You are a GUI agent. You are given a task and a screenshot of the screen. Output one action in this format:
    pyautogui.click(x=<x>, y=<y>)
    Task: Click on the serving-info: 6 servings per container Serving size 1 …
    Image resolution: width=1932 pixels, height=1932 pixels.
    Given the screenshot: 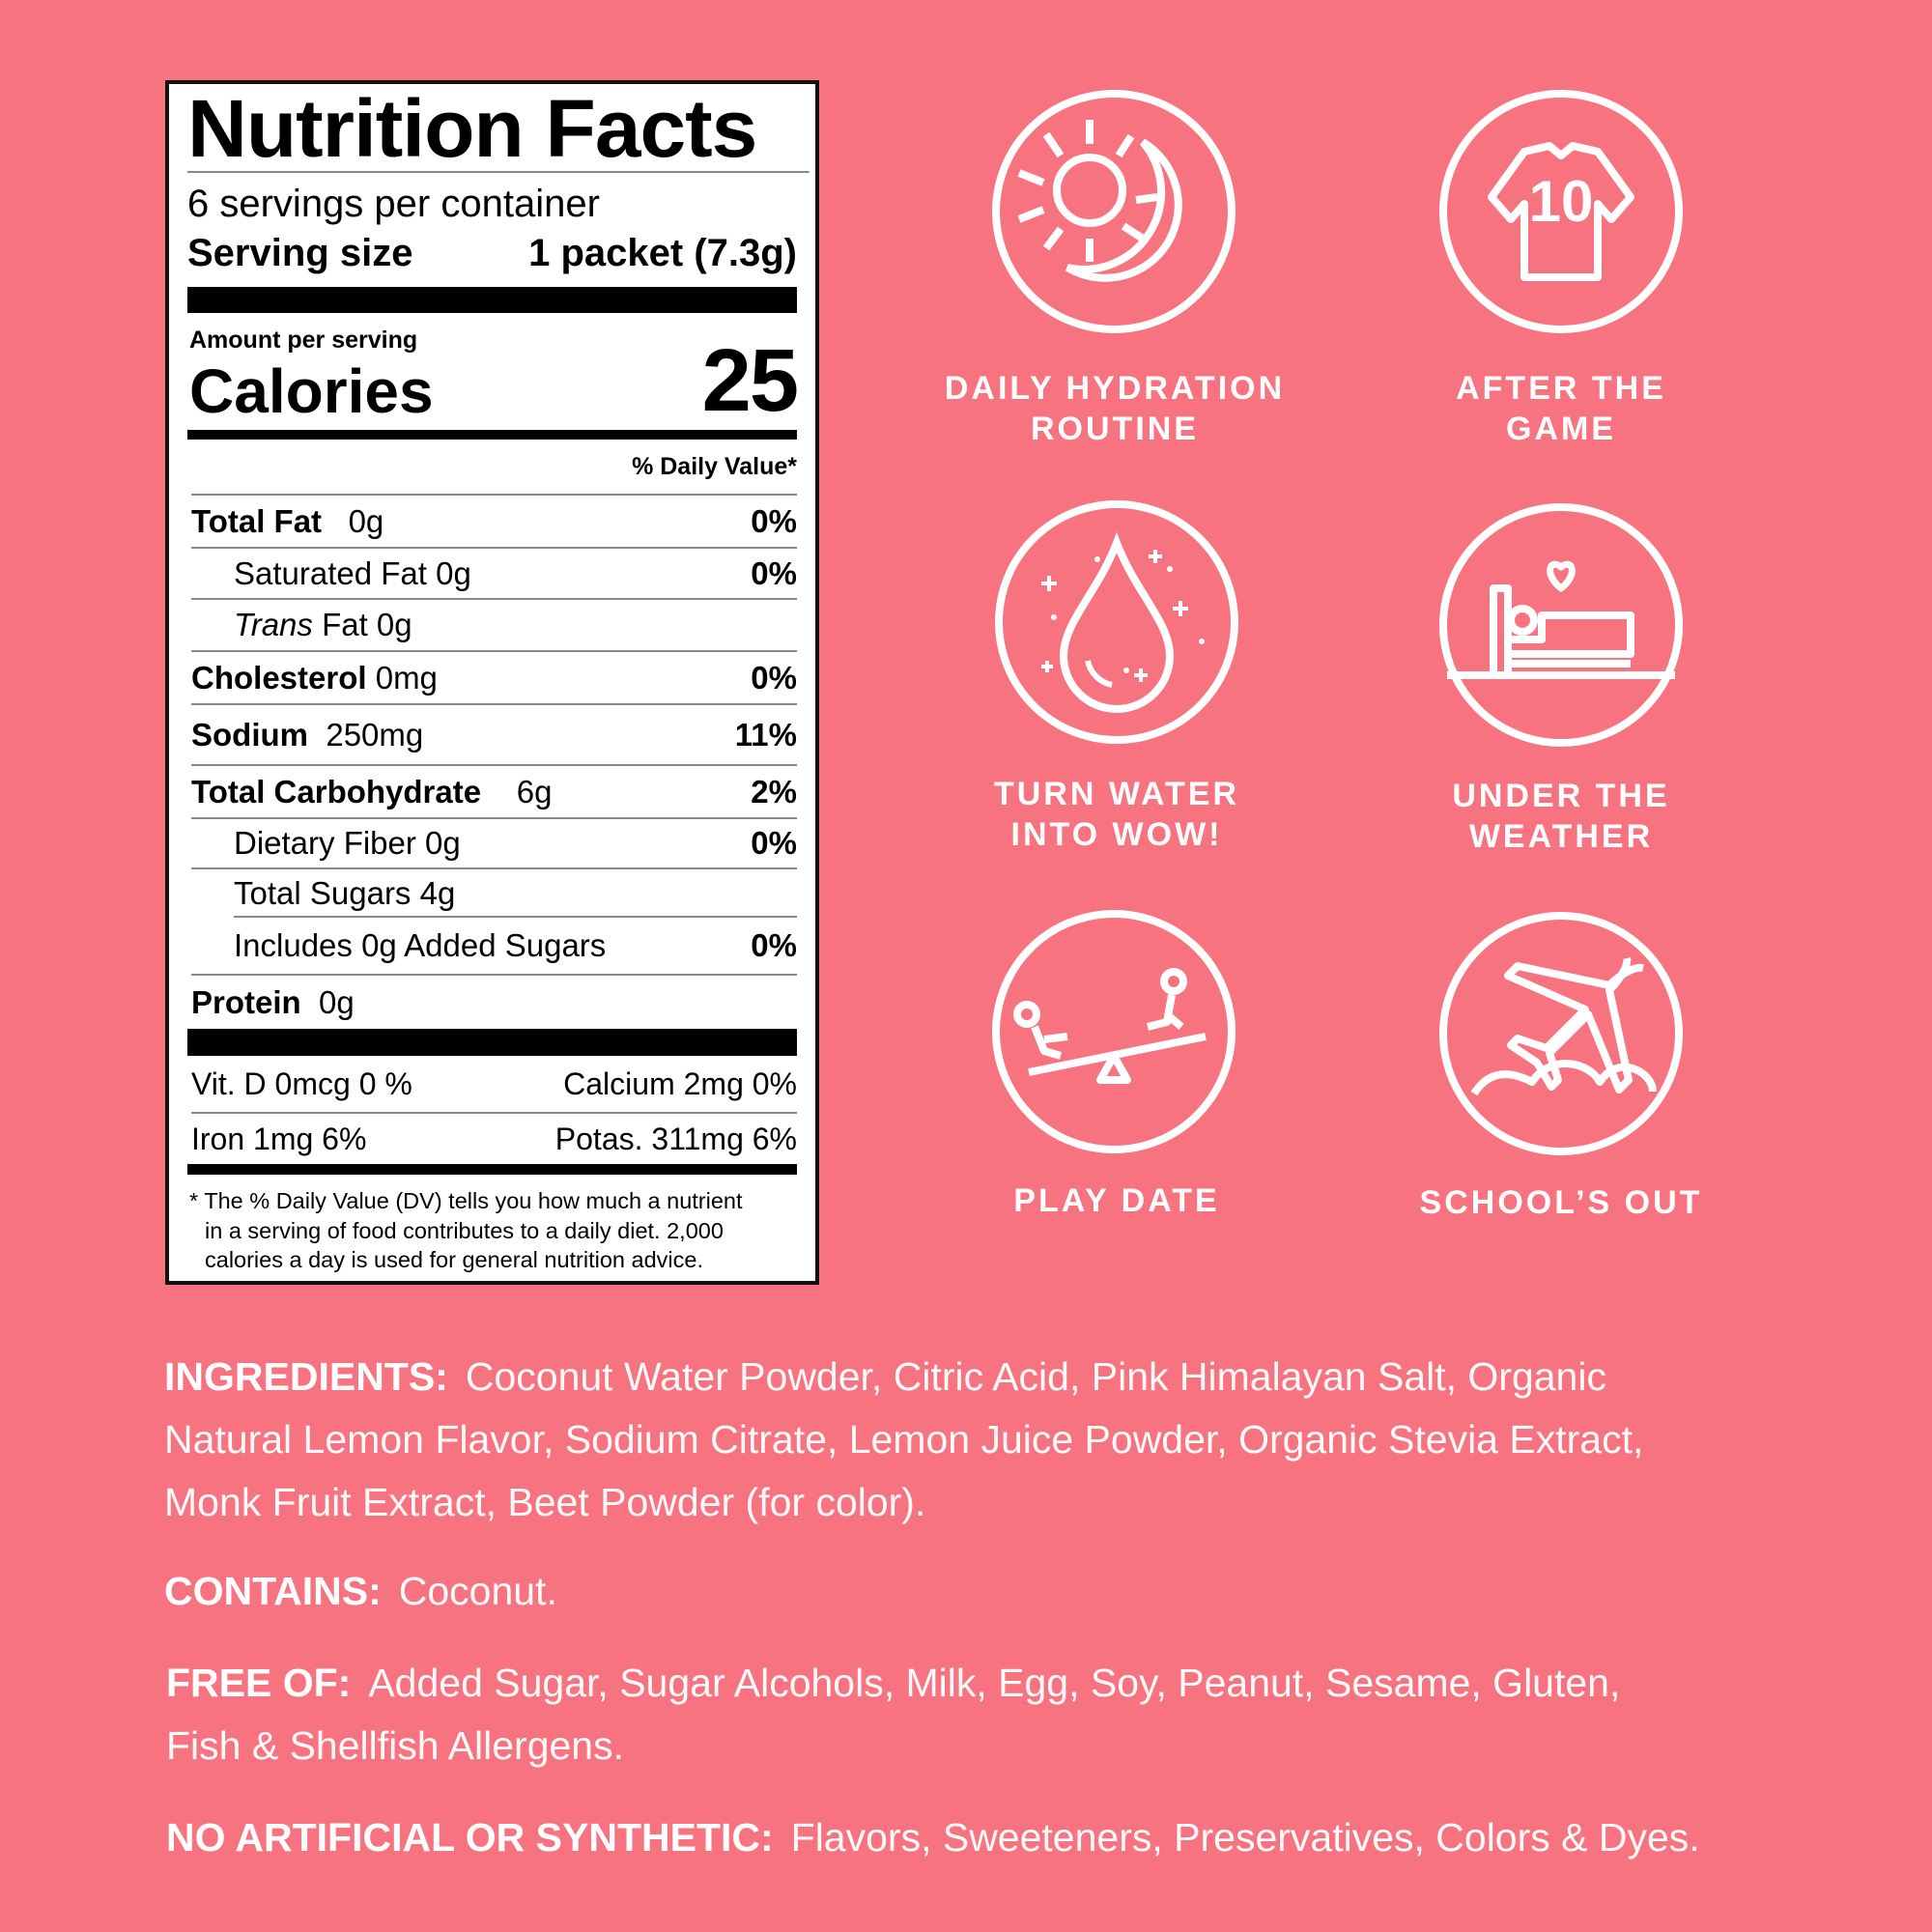 What is the action you would take?
    pyautogui.click(x=492, y=230)
    